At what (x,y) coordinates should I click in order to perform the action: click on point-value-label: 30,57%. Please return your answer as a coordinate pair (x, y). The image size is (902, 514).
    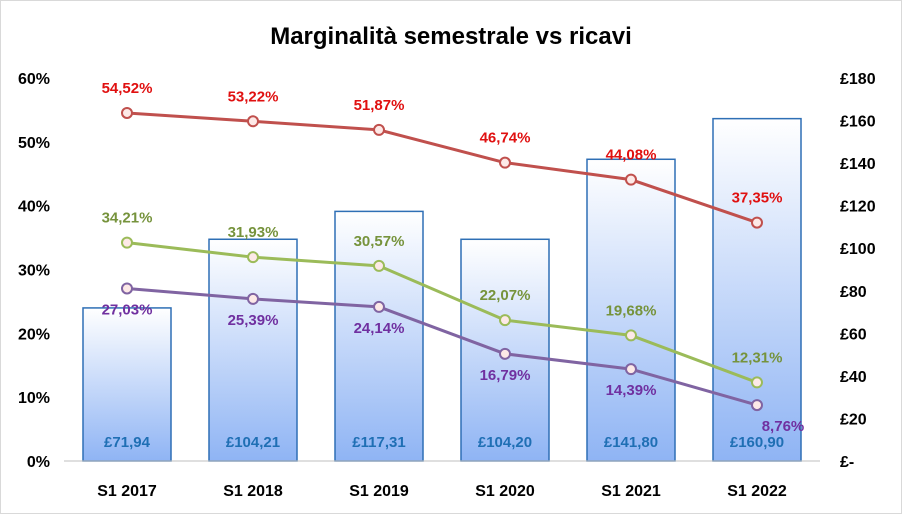
    Looking at the image, I should click on (379, 241).